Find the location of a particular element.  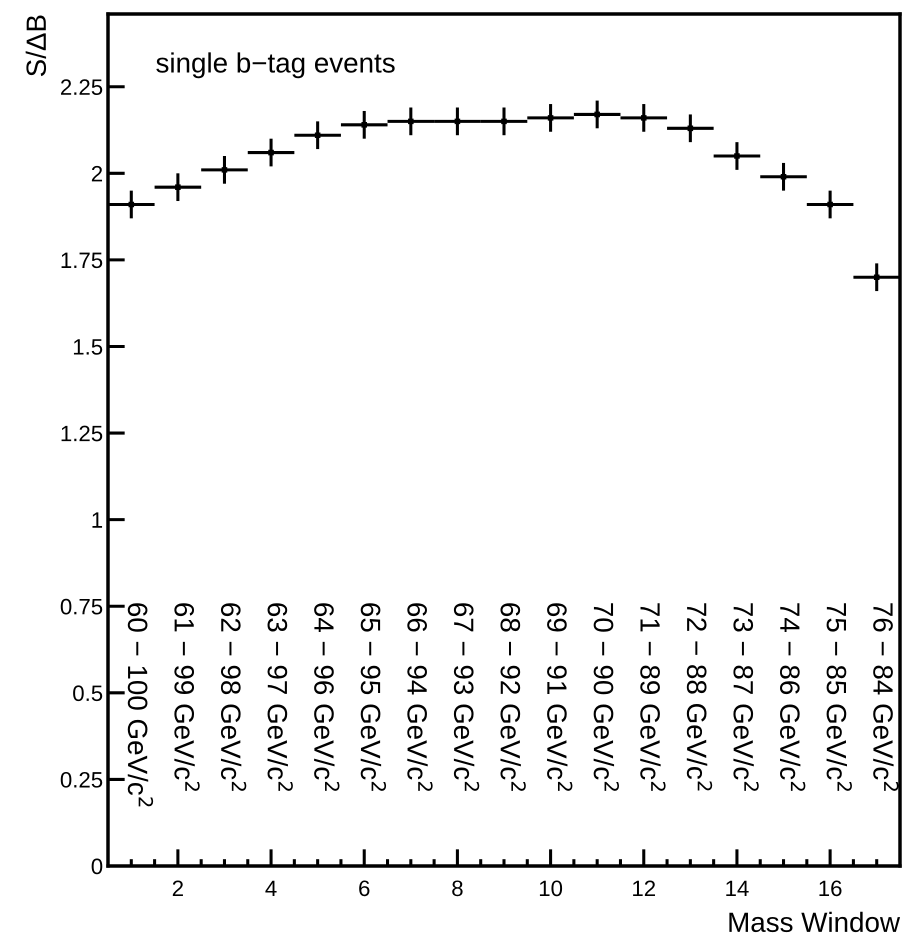

annotation: 65 − 95 GeV/c$^{2}$ is located at coordinates (373, 697).